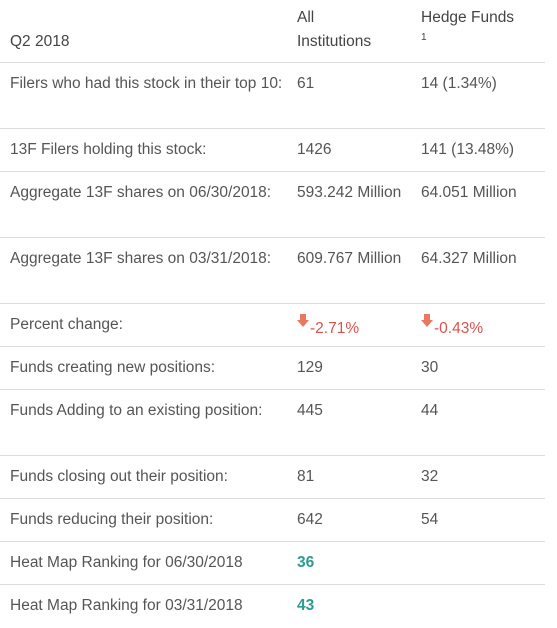  Describe the element at coordinates (306, 476) in the screenshot. I see `all-institutions-value: 81` at that location.